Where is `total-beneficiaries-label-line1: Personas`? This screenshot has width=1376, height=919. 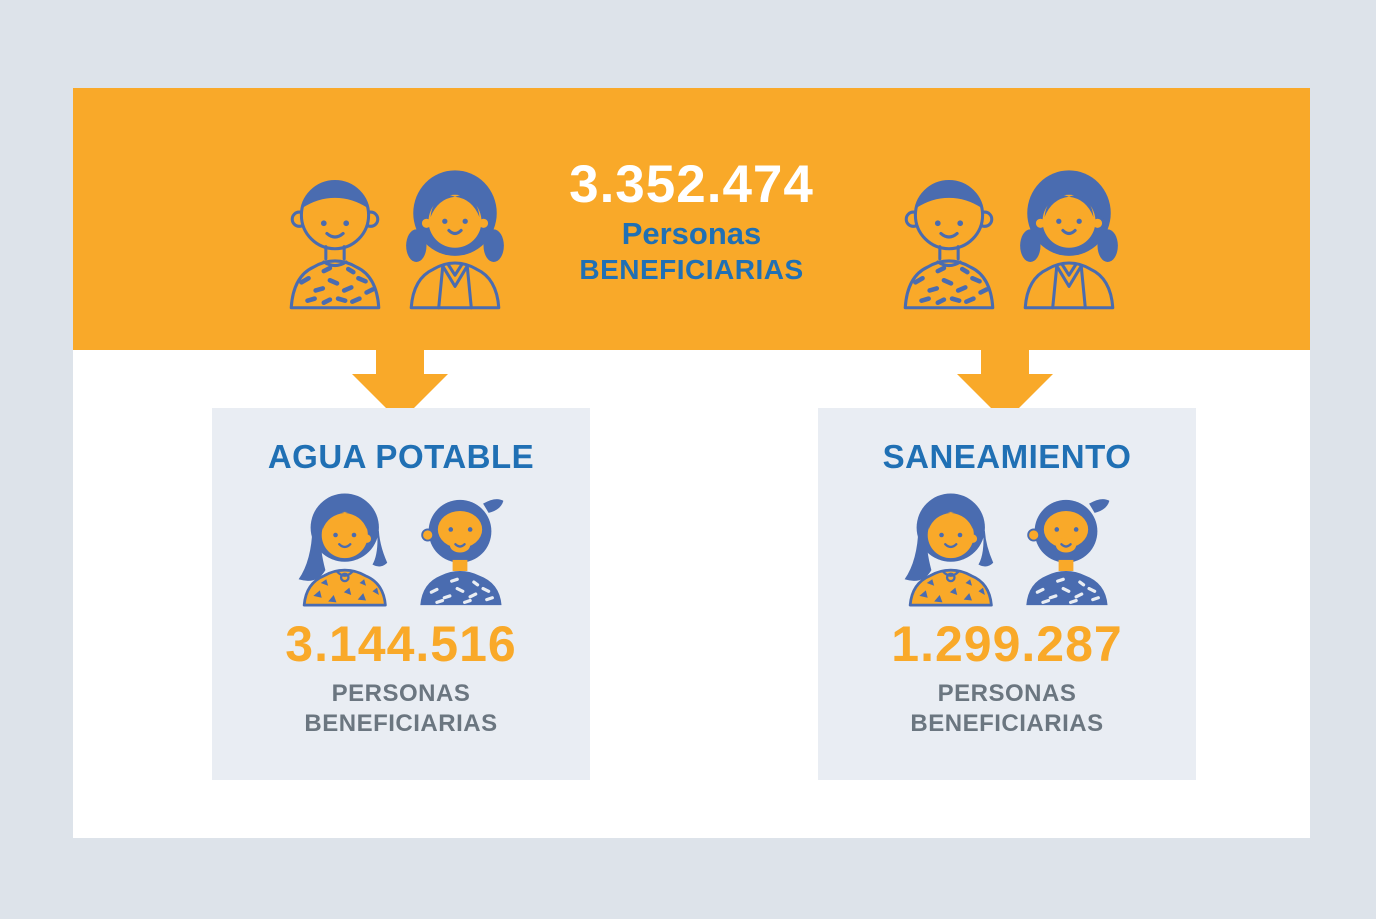 total-beneficiaries-label-line1: Personas is located at coordinates (691, 233).